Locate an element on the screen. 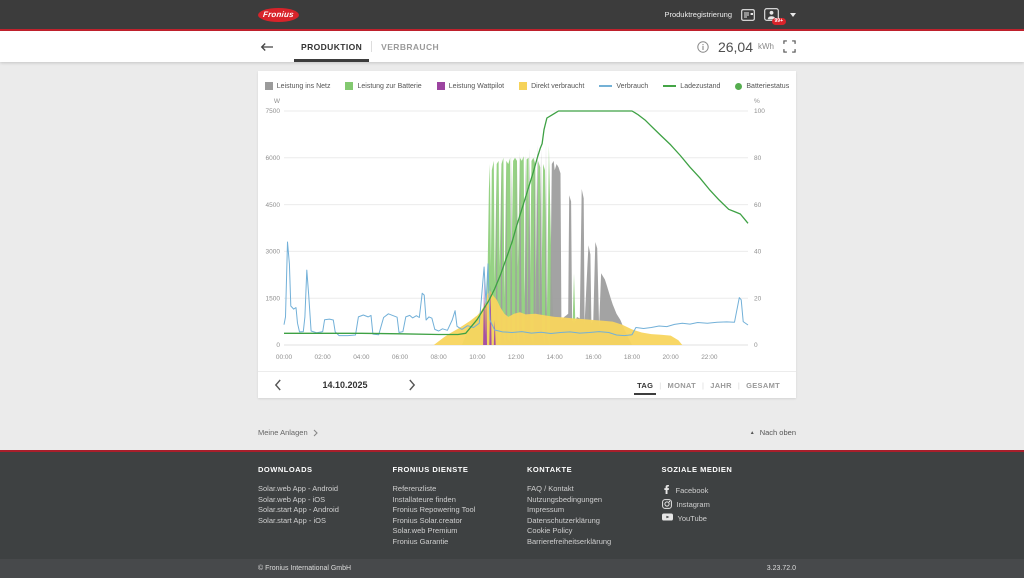 This screenshot has width=1024, height=578. footer-link: Barrierefreiheitserklärung is located at coordinates (569, 541).